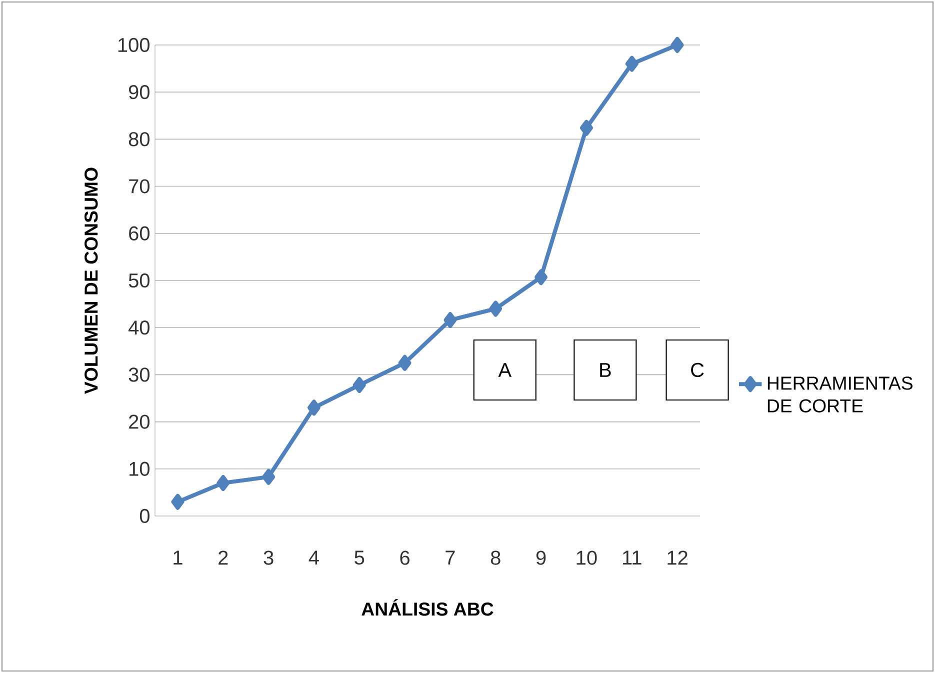 The height and width of the screenshot is (673, 935). Describe the element at coordinates (139, 186) in the screenshot. I see `y-tick-label: 70` at that location.